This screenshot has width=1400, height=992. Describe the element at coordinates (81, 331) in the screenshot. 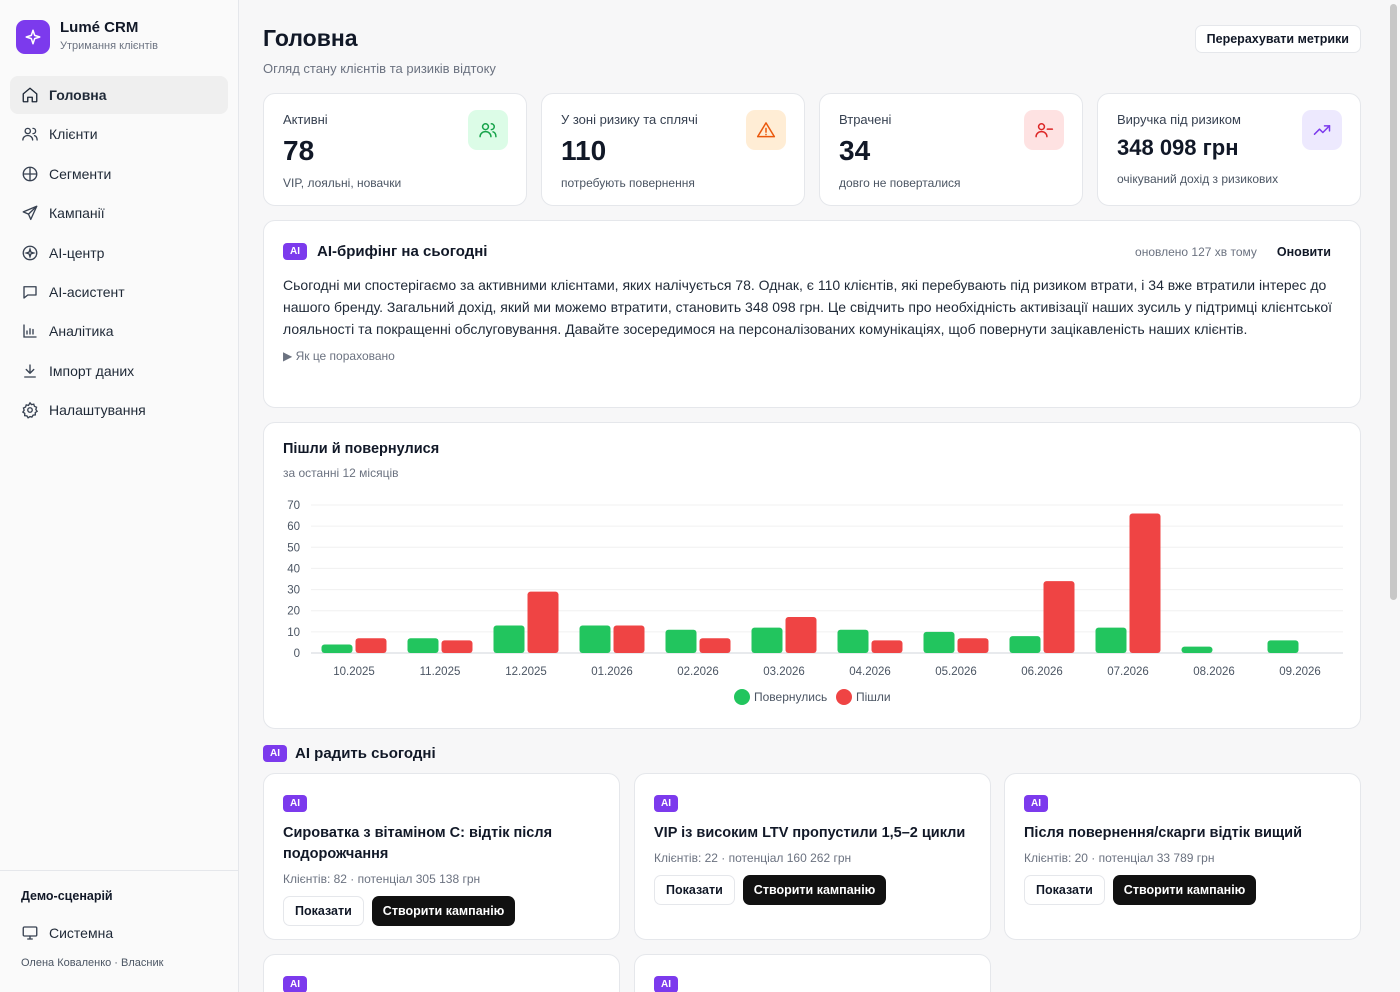

I see `nav-label: Аналітика` at that location.